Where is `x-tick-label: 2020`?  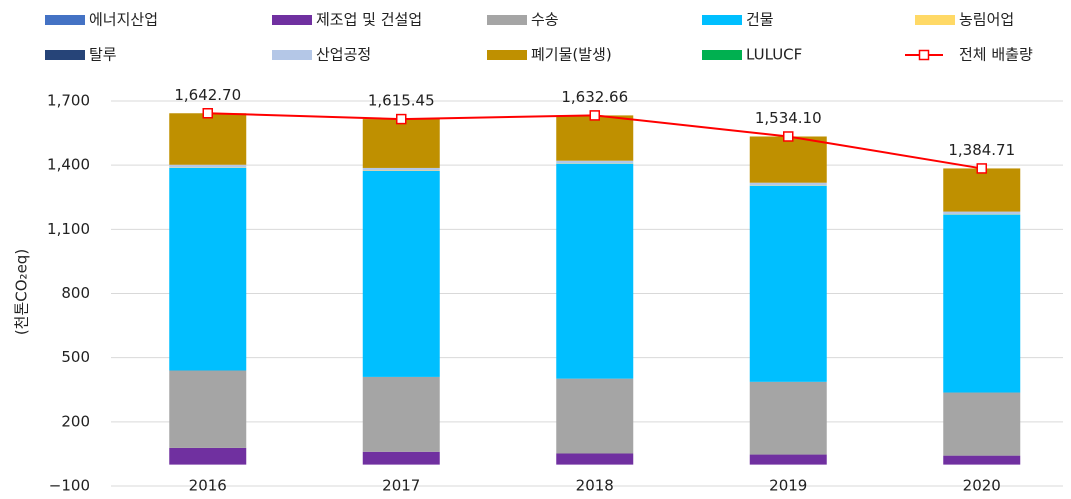
x-tick-label: 2020 is located at coordinates (982, 486).